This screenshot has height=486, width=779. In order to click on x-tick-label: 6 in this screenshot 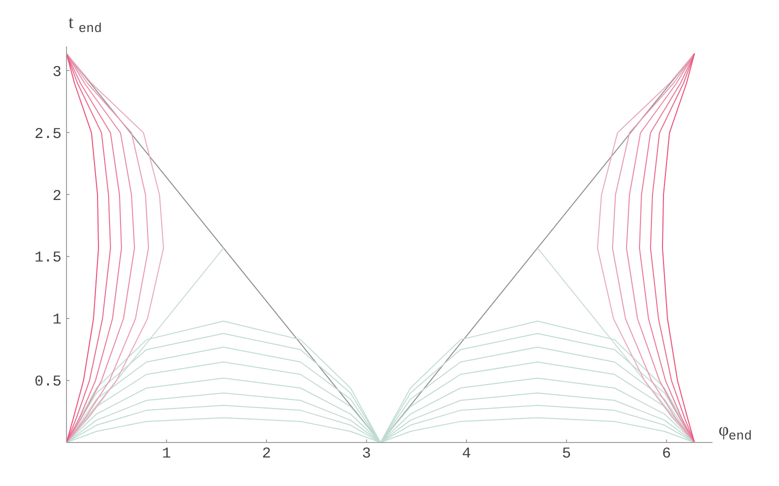, I will do `click(666, 454)`.